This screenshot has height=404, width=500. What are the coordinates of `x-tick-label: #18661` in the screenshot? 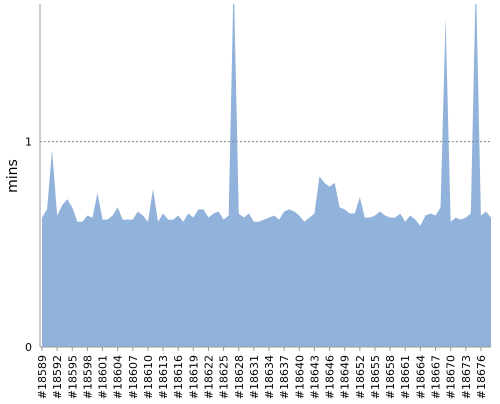 It's located at (405, 377).